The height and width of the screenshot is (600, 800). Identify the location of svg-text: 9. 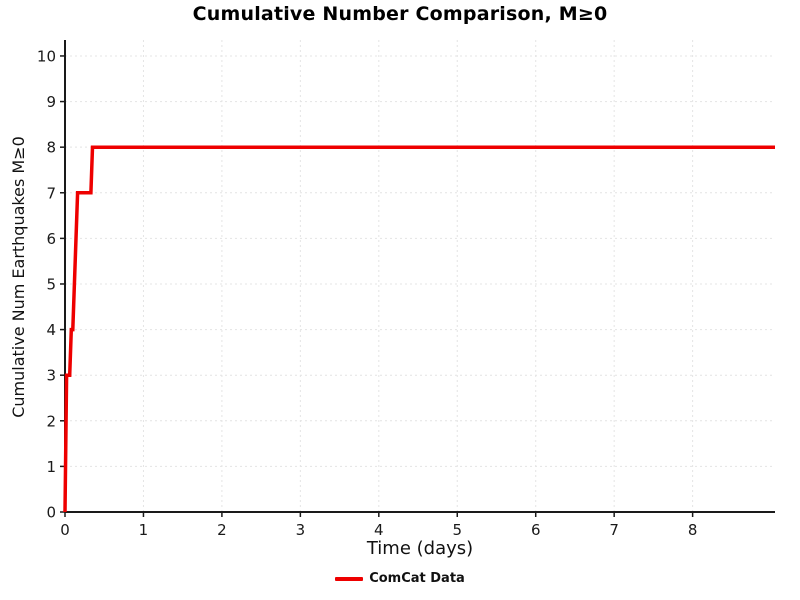
(51, 102).